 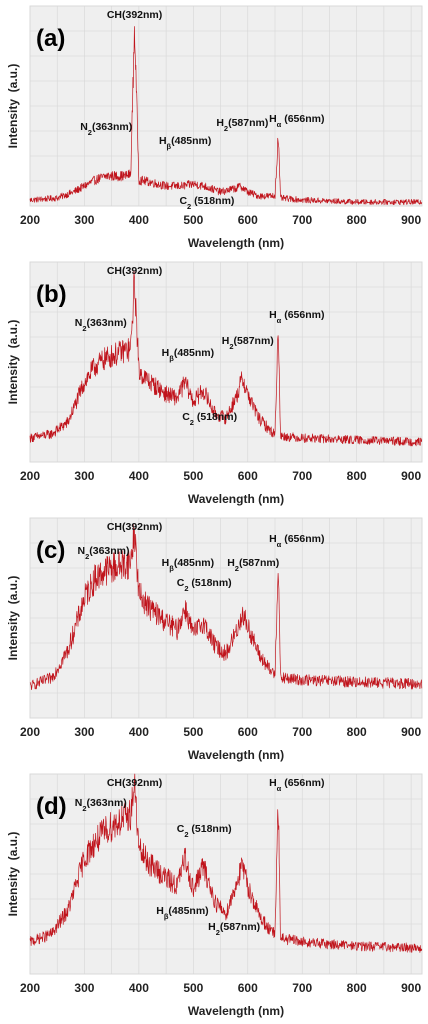 I want to click on panel-label: (a), so click(x=50, y=38).